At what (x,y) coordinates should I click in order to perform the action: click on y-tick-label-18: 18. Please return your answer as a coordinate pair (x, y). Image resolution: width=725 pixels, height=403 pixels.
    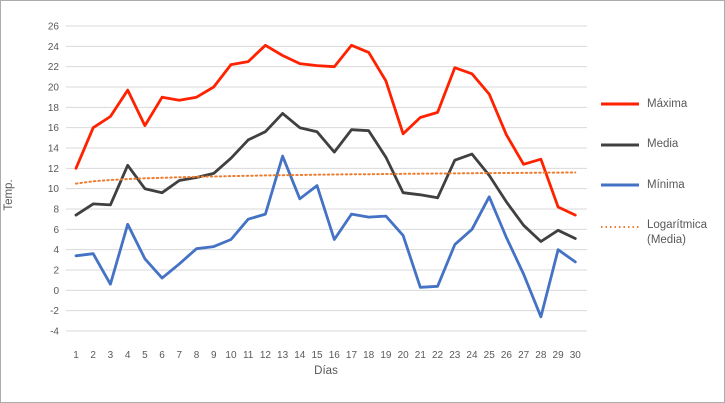
    Looking at the image, I should click on (54, 108).